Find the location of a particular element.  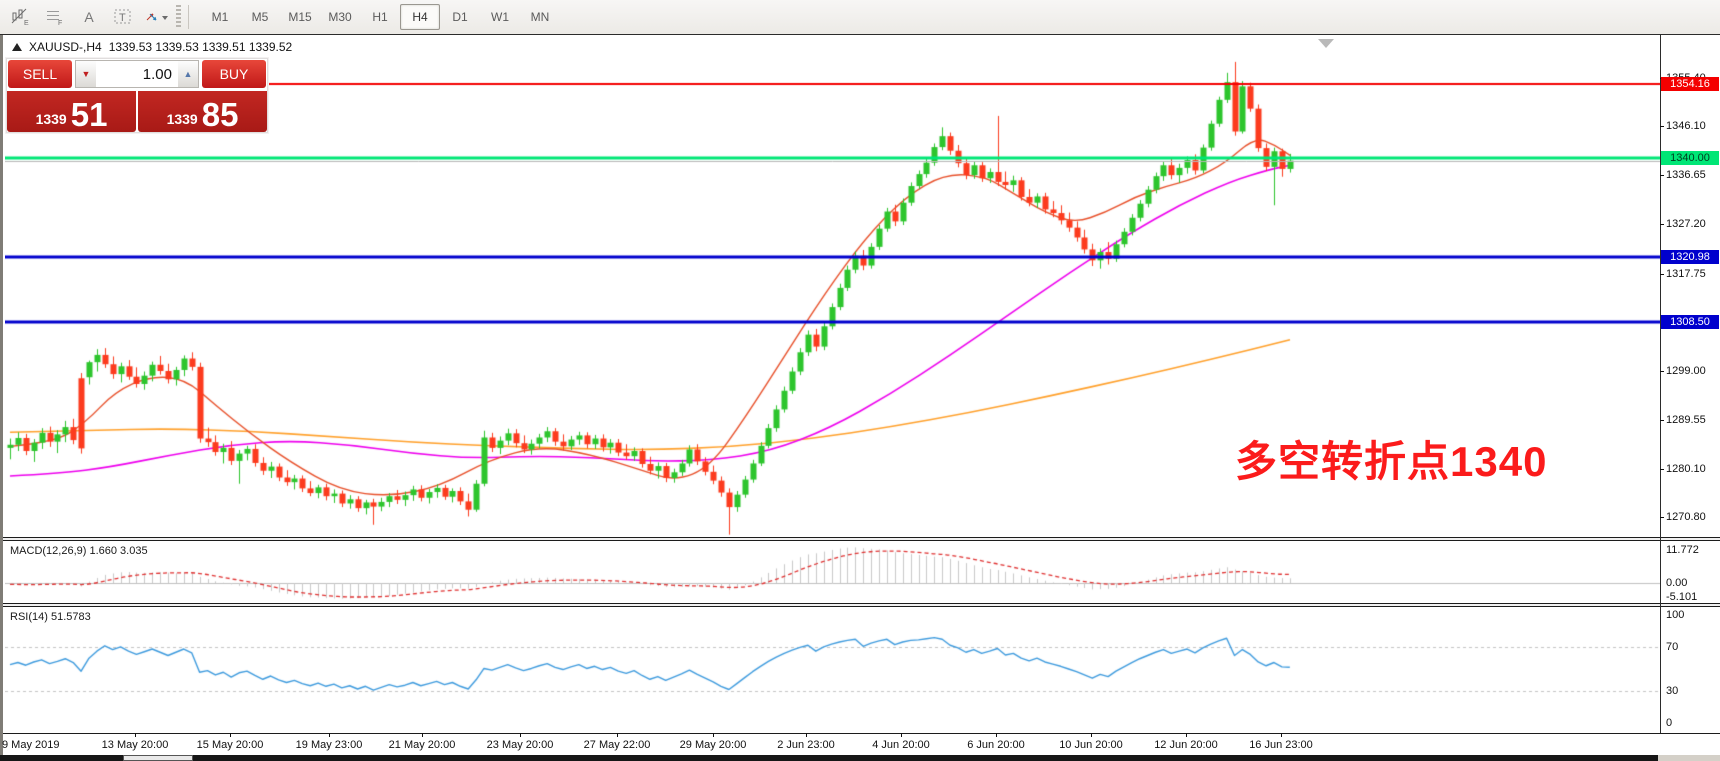

panel-separator-macd is located at coordinates (861, 539).